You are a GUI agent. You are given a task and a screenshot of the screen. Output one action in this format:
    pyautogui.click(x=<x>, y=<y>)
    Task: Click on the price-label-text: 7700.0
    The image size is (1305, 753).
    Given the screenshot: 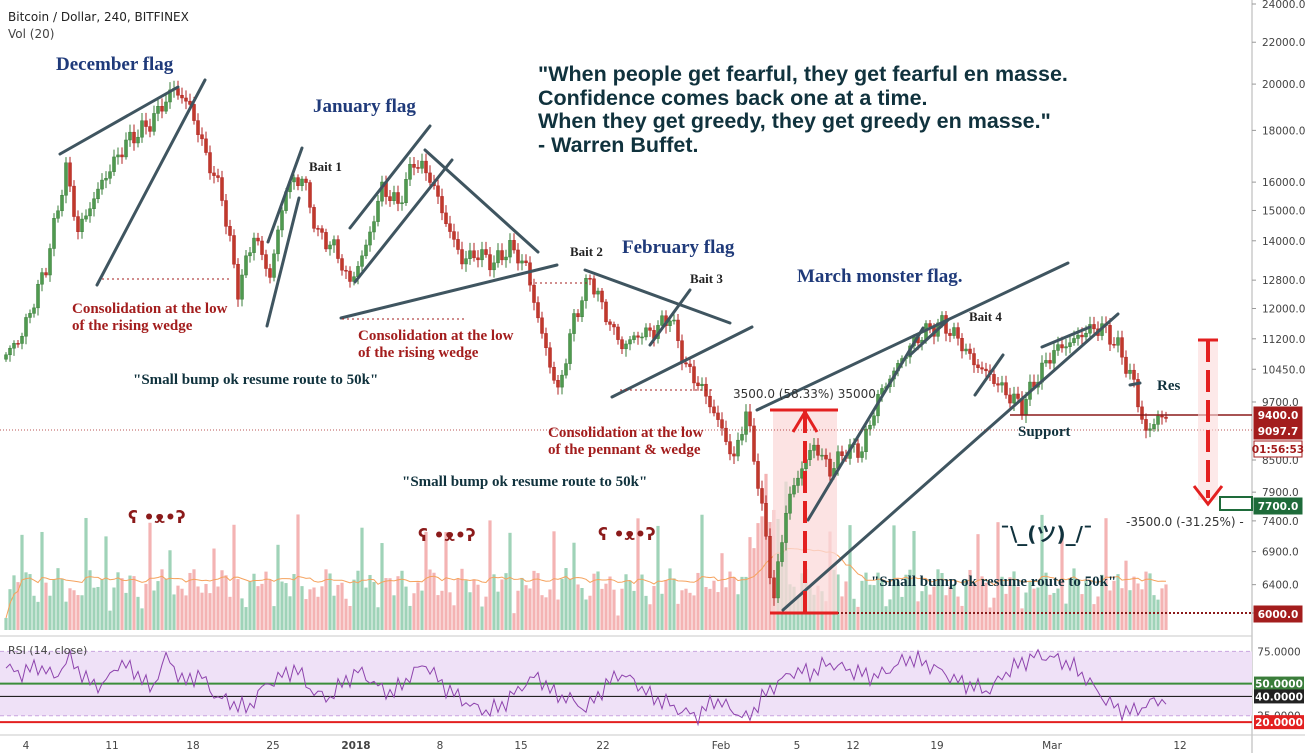 What is the action you would take?
    pyautogui.click(x=1278, y=507)
    